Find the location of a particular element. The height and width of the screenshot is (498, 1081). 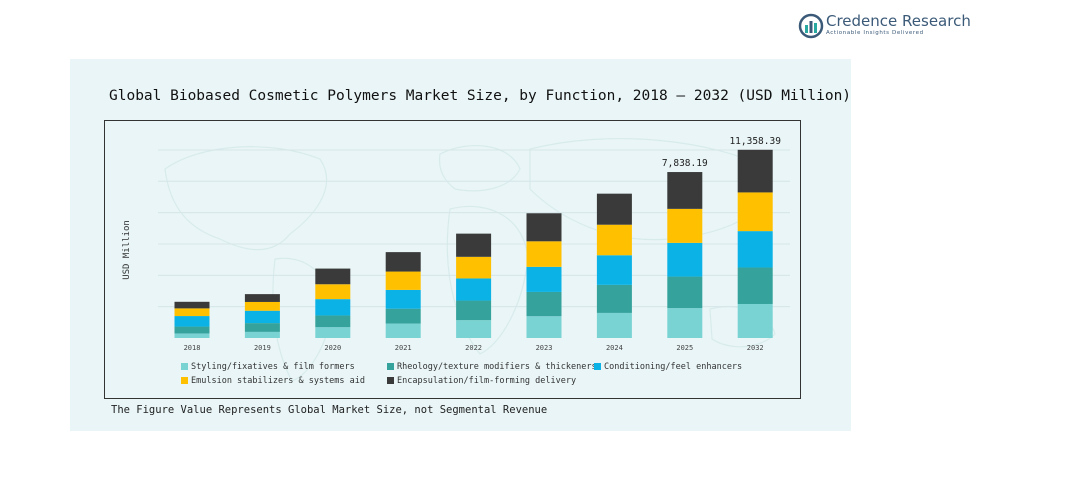

brand-name: Credence Research is located at coordinates (898, 21).